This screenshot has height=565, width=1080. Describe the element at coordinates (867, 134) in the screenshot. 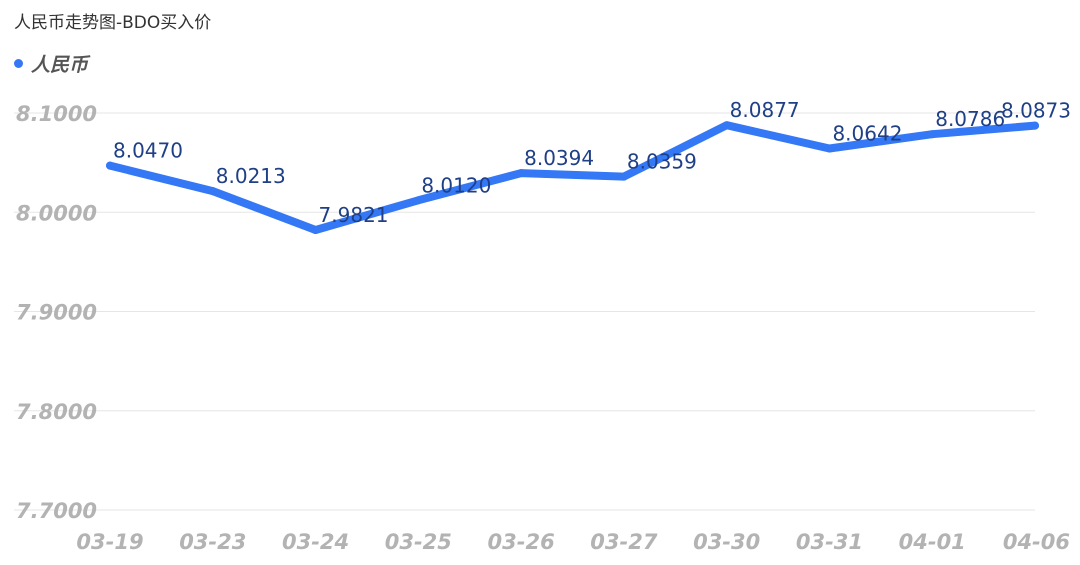

I see `data-label: 8.0642` at that location.